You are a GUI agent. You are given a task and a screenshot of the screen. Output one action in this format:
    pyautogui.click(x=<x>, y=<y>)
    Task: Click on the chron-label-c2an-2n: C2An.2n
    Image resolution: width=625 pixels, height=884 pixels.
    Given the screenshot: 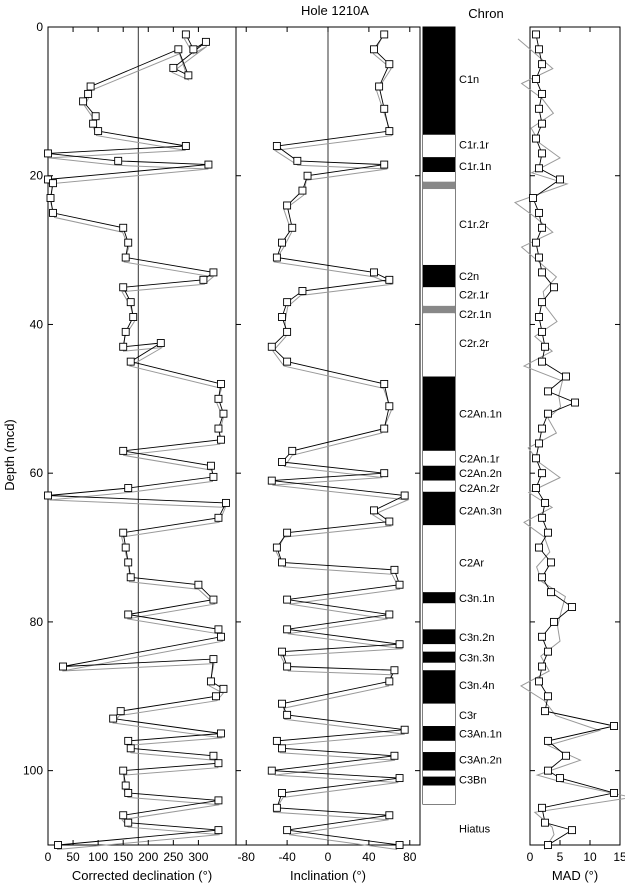 What is the action you would take?
    pyautogui.click(x=480, y=474)
    